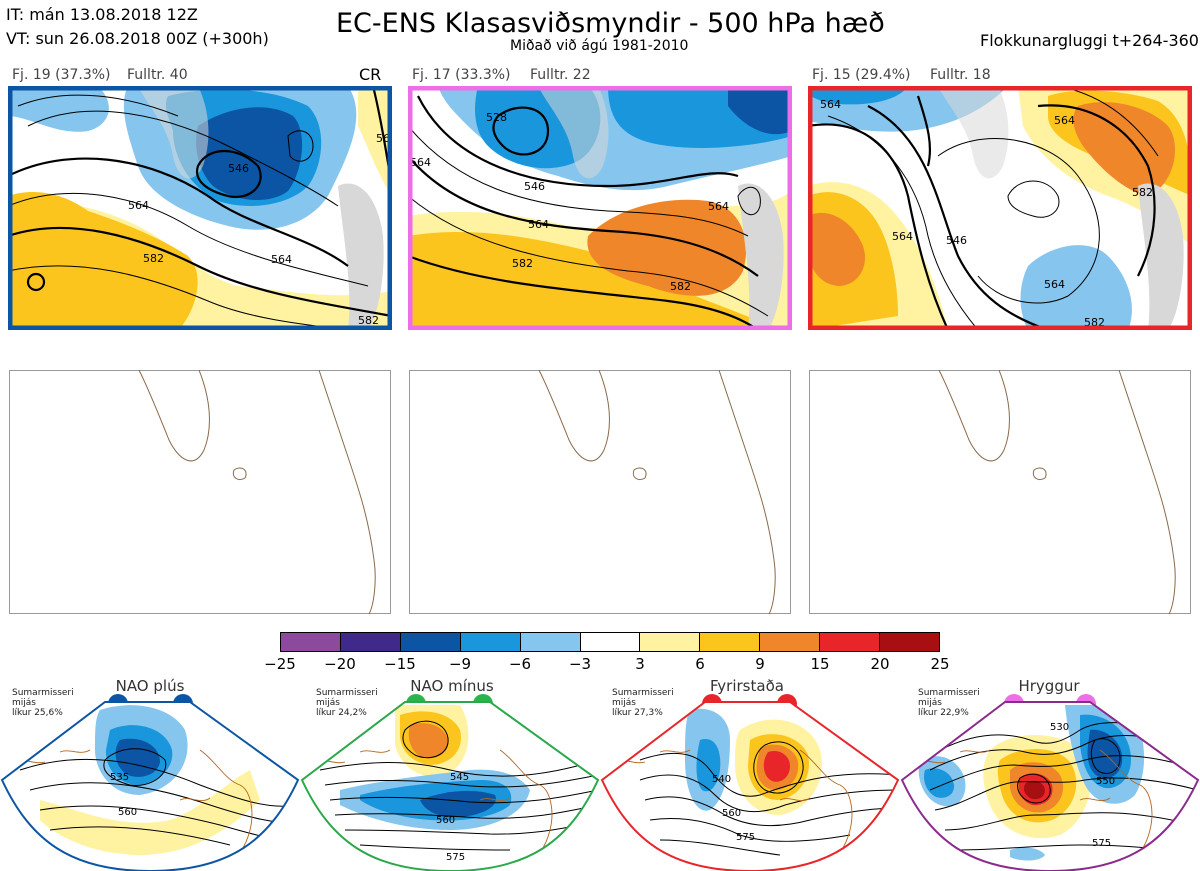 Image resolution: width=1200 pixels, height=871 pixels. What do you see at coordinates (949, 703) in the screenshot?
I see `regime-4-note: Sumarmisseri mijás líkur 22,9%` at bounding box center [949, 703].